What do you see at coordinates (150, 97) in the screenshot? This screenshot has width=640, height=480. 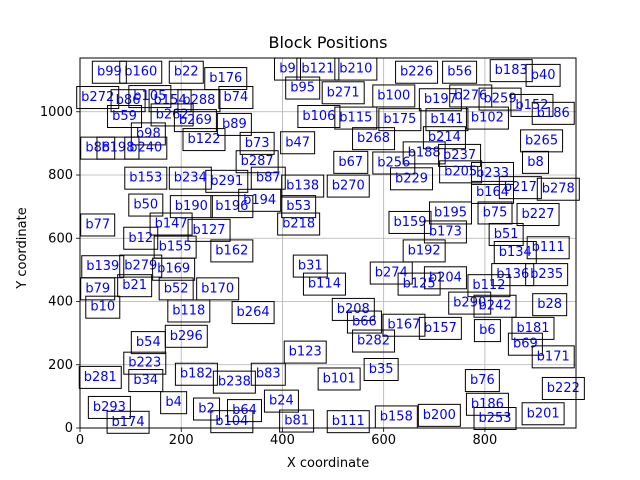 I see `block-b105: b105` at bounding box center [150, 97].